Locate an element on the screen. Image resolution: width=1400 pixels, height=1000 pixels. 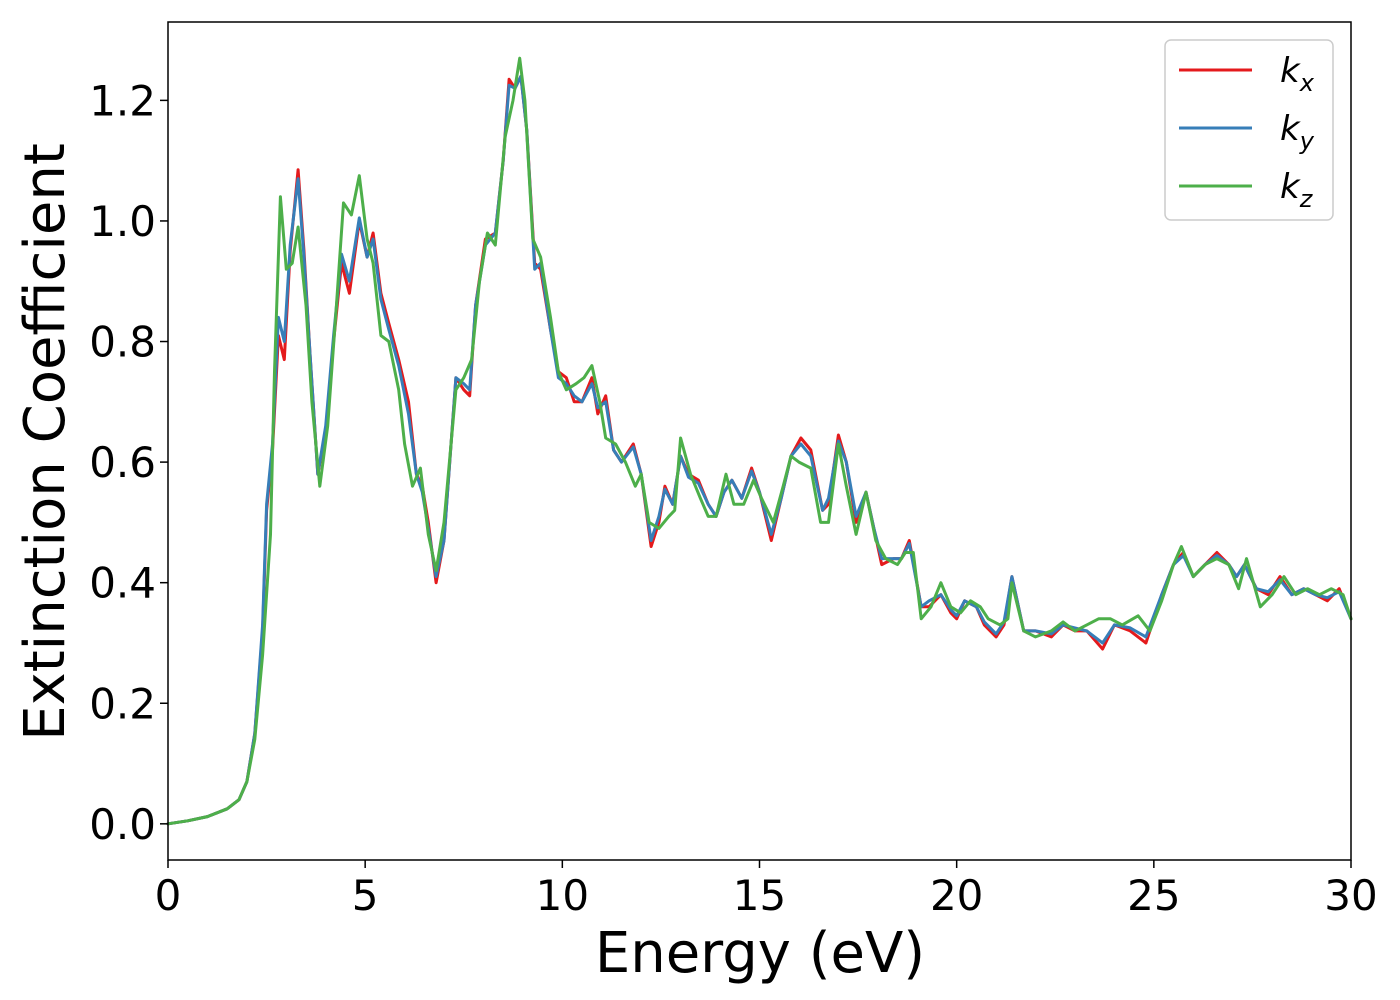
legend: kx ky kz is located at coordinates (1249, 130).